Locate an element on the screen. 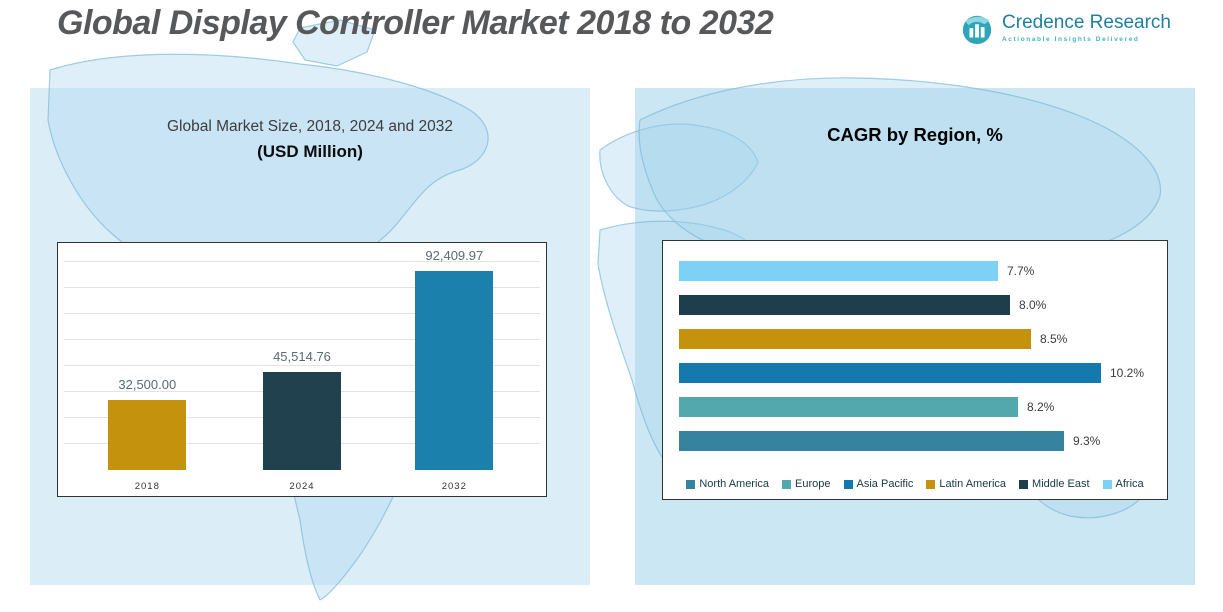 This screenshot has height=612, width=1223. legend-item-latin-america: Latin America is located at coordinates (966, 484).